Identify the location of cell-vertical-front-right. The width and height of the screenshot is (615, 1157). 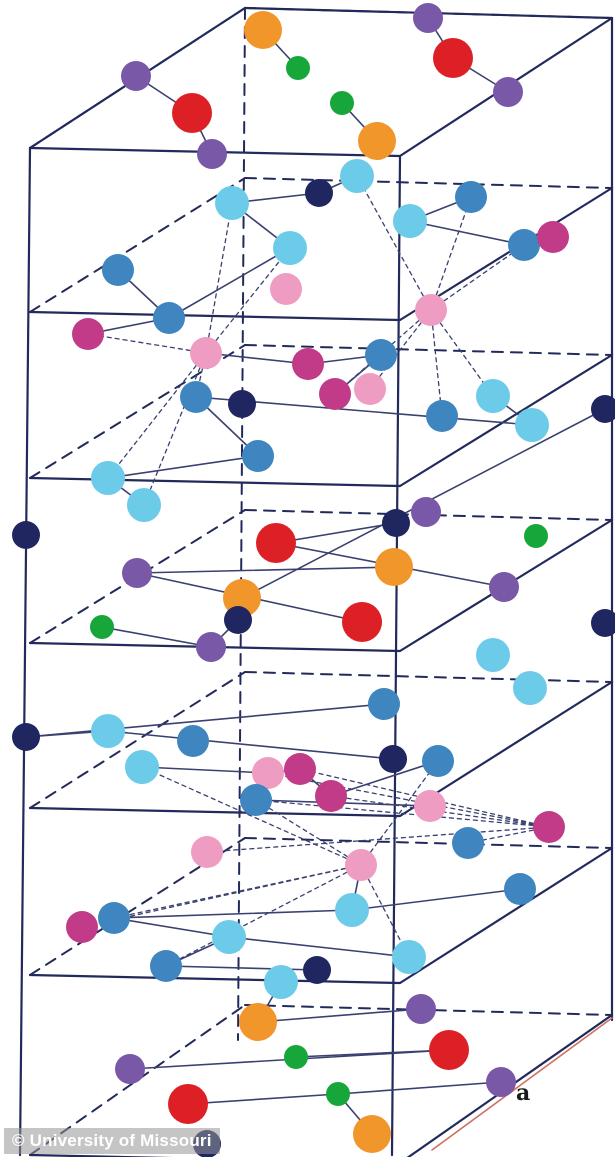
(396, 655).